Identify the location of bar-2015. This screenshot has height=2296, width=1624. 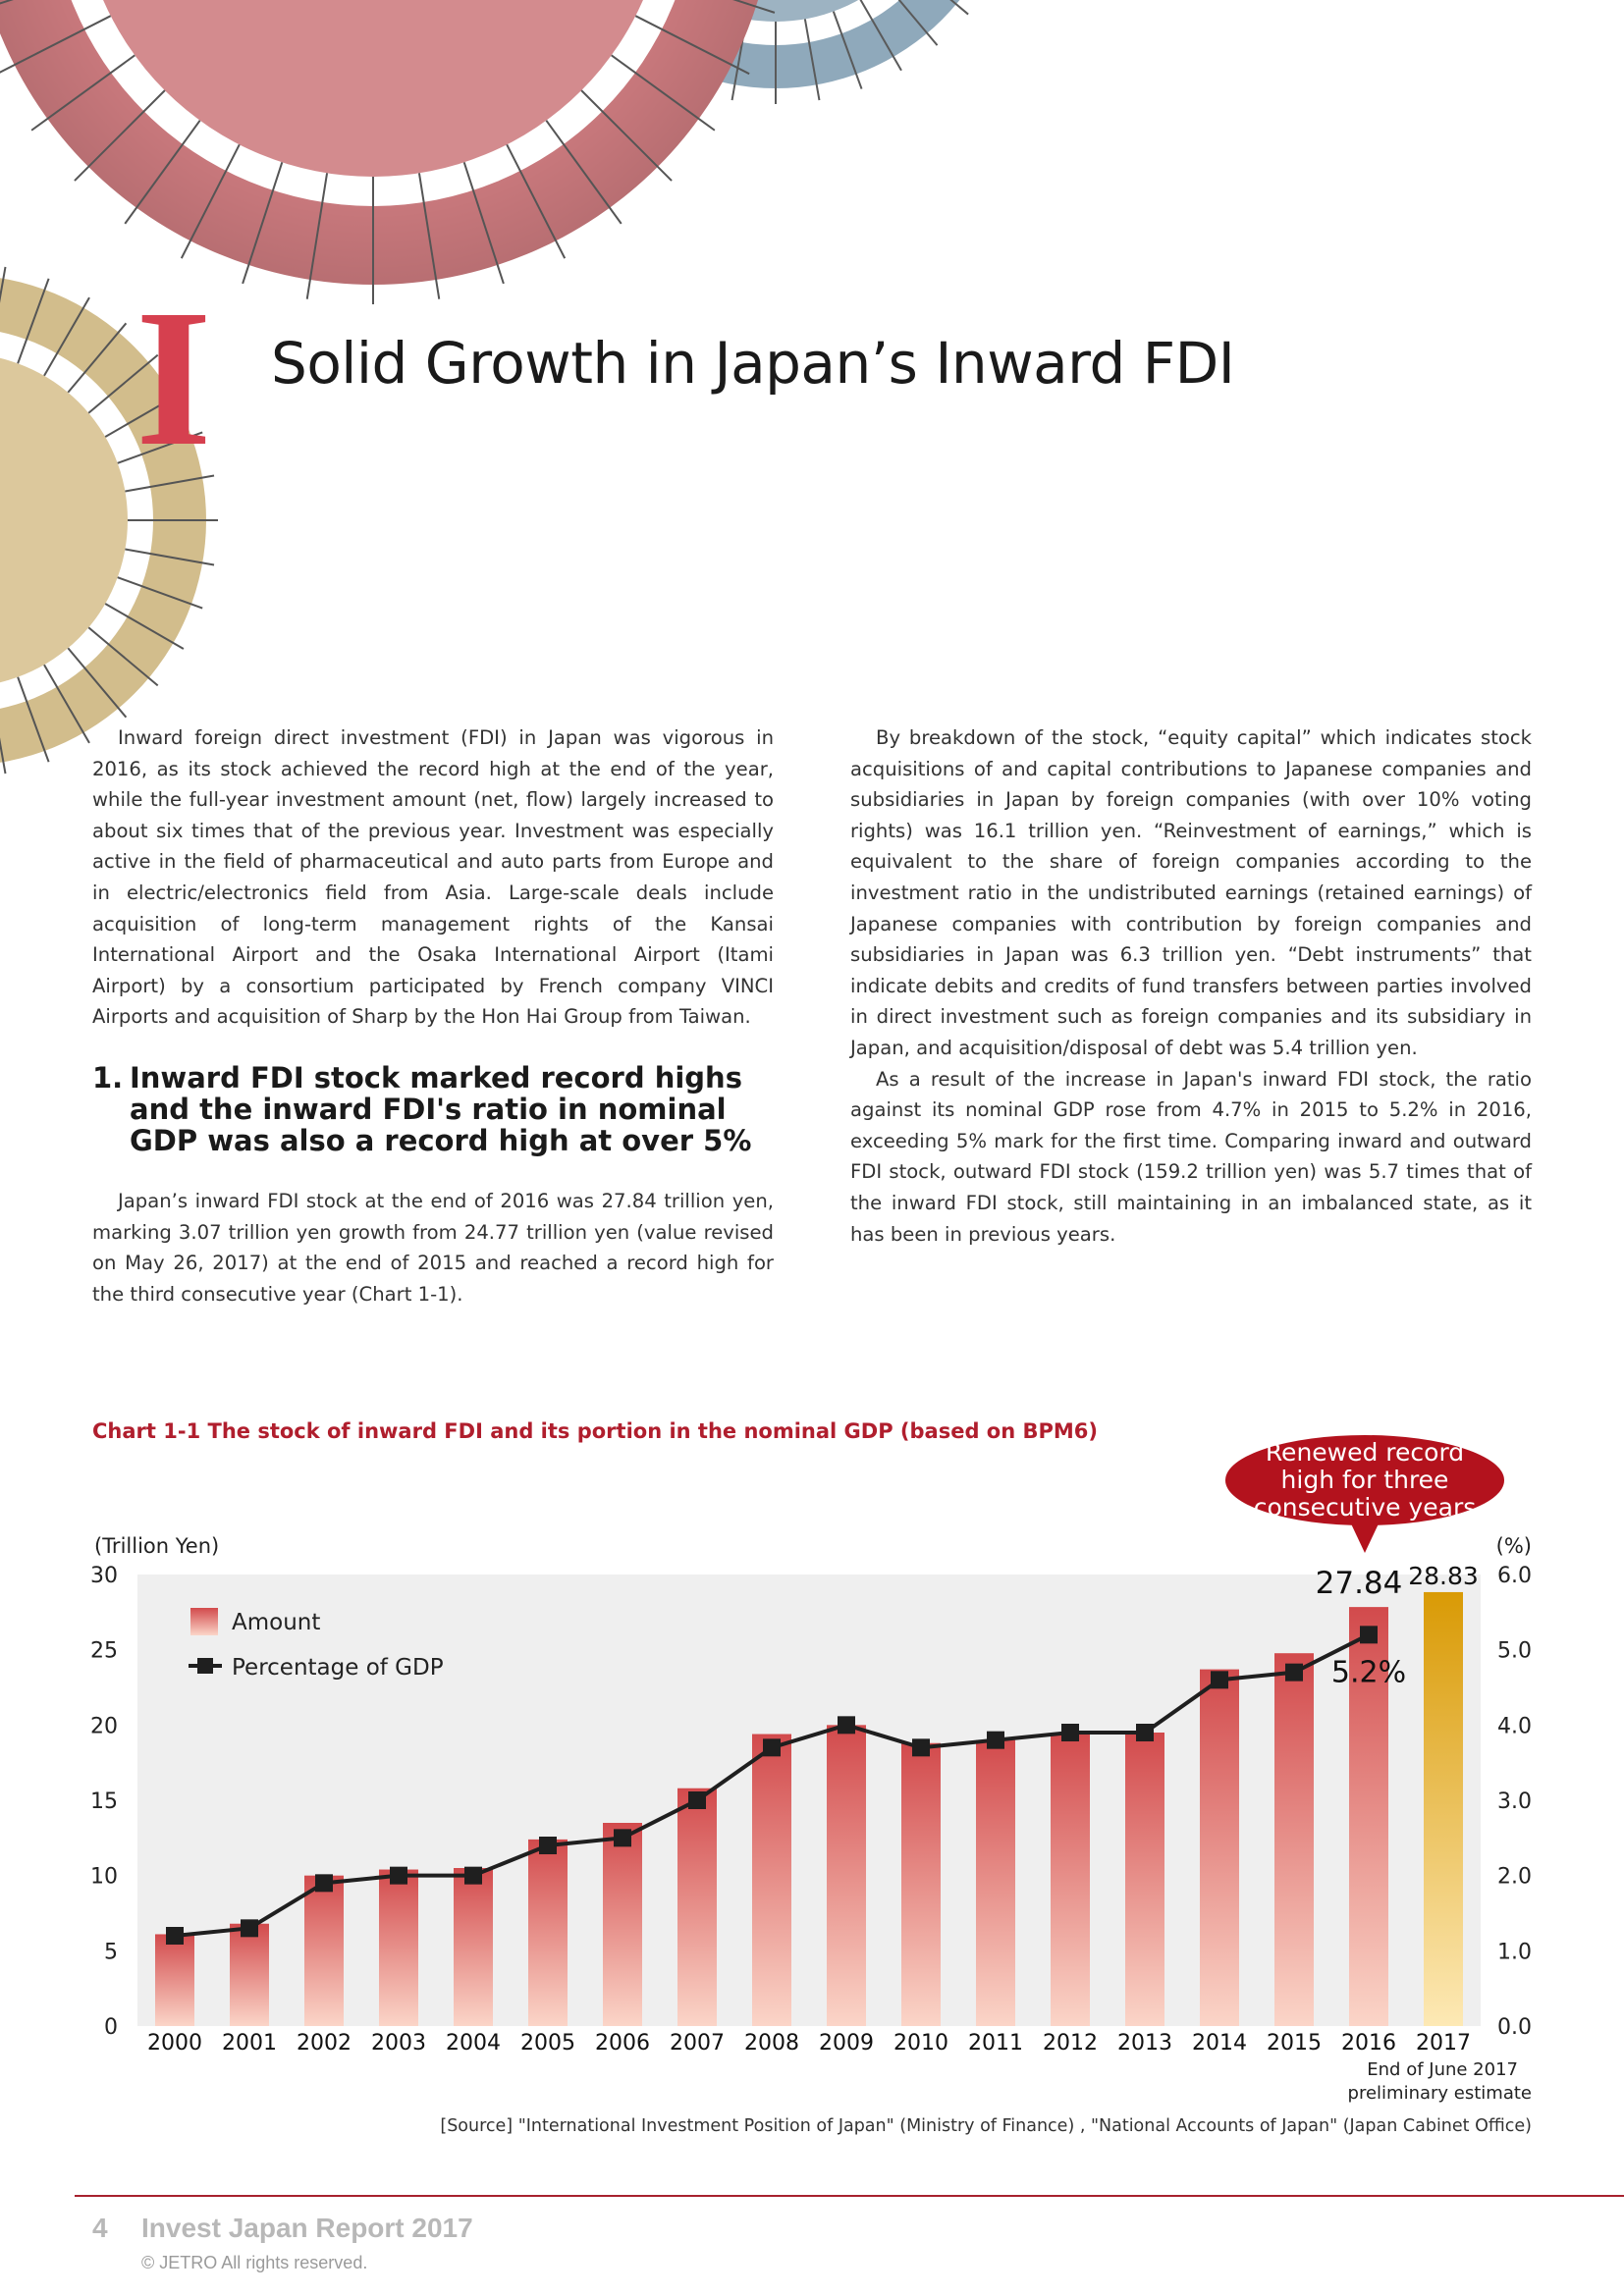
(1294, 1840).